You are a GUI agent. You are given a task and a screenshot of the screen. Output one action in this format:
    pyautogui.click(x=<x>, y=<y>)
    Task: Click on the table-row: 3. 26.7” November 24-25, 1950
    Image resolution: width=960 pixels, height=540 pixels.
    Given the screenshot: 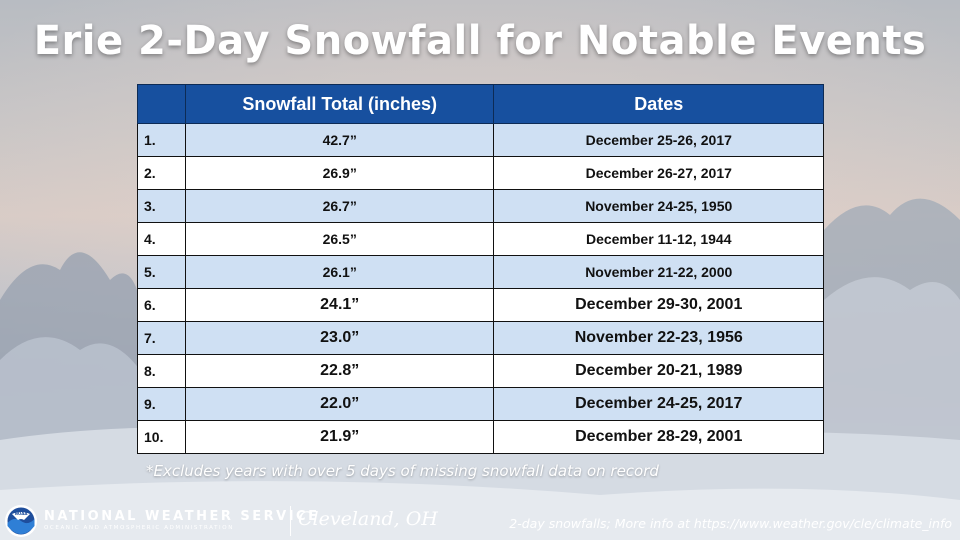 What is the action you would take?
    pyautogui.click(x=480, y=206)
    